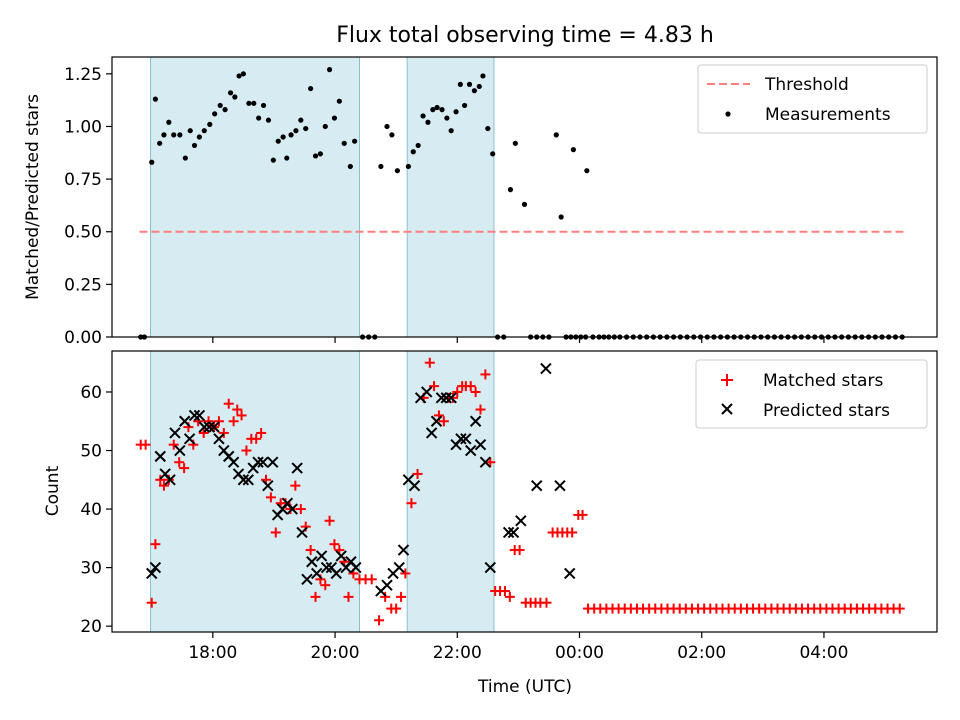 The width and height of the screenshot is (960, 720). Describe the element at coordinates (83, 338) in the screenshot. I see `y-tick-label: 0.00` at that location.